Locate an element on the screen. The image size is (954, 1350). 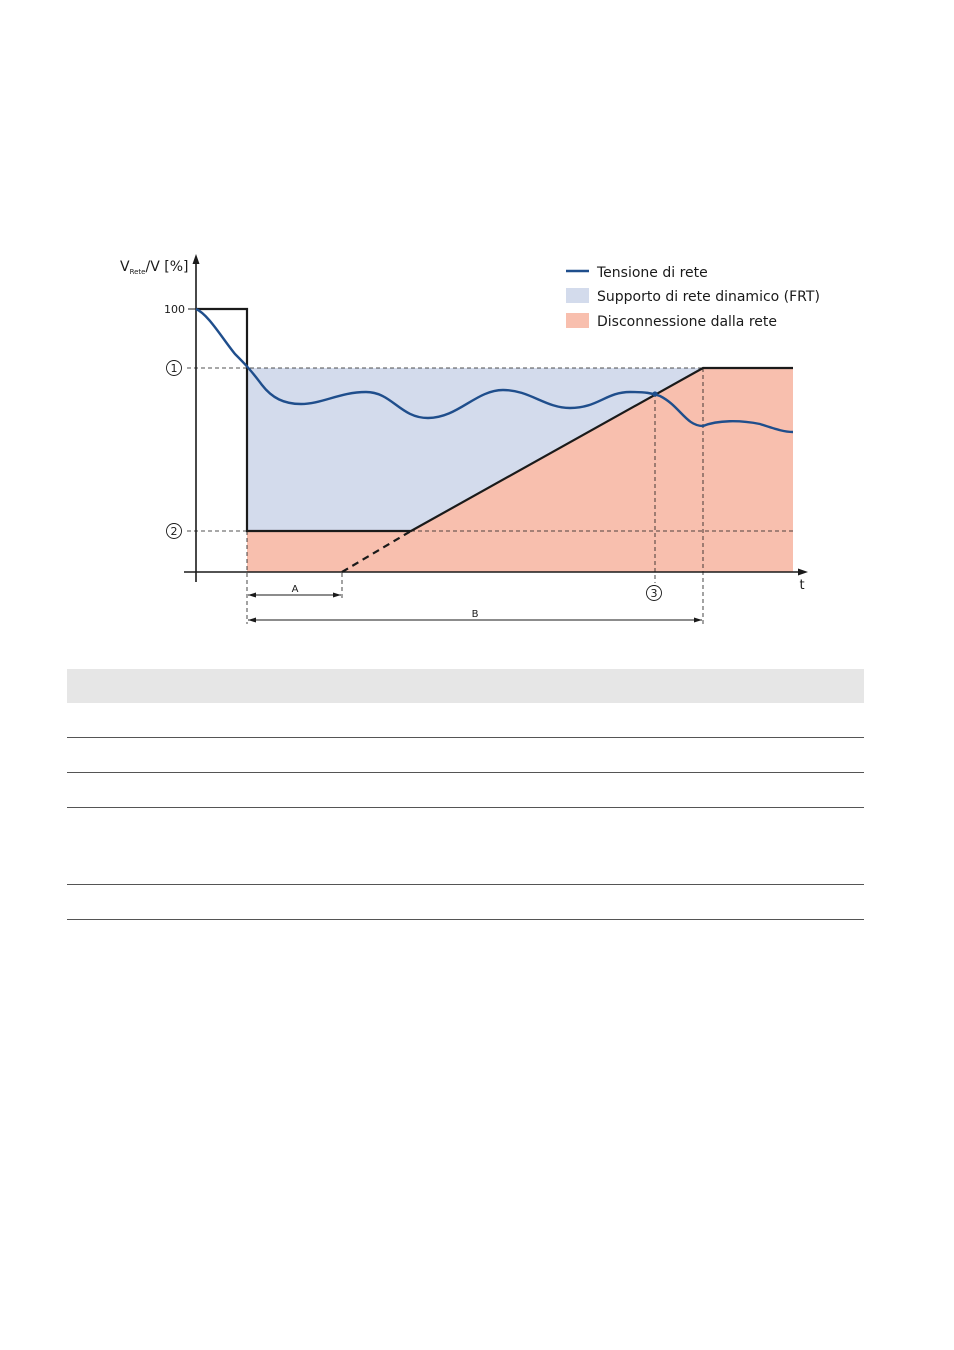
legend-red-label: Disconnessione dalla rete is located at coordinates (687, 322).